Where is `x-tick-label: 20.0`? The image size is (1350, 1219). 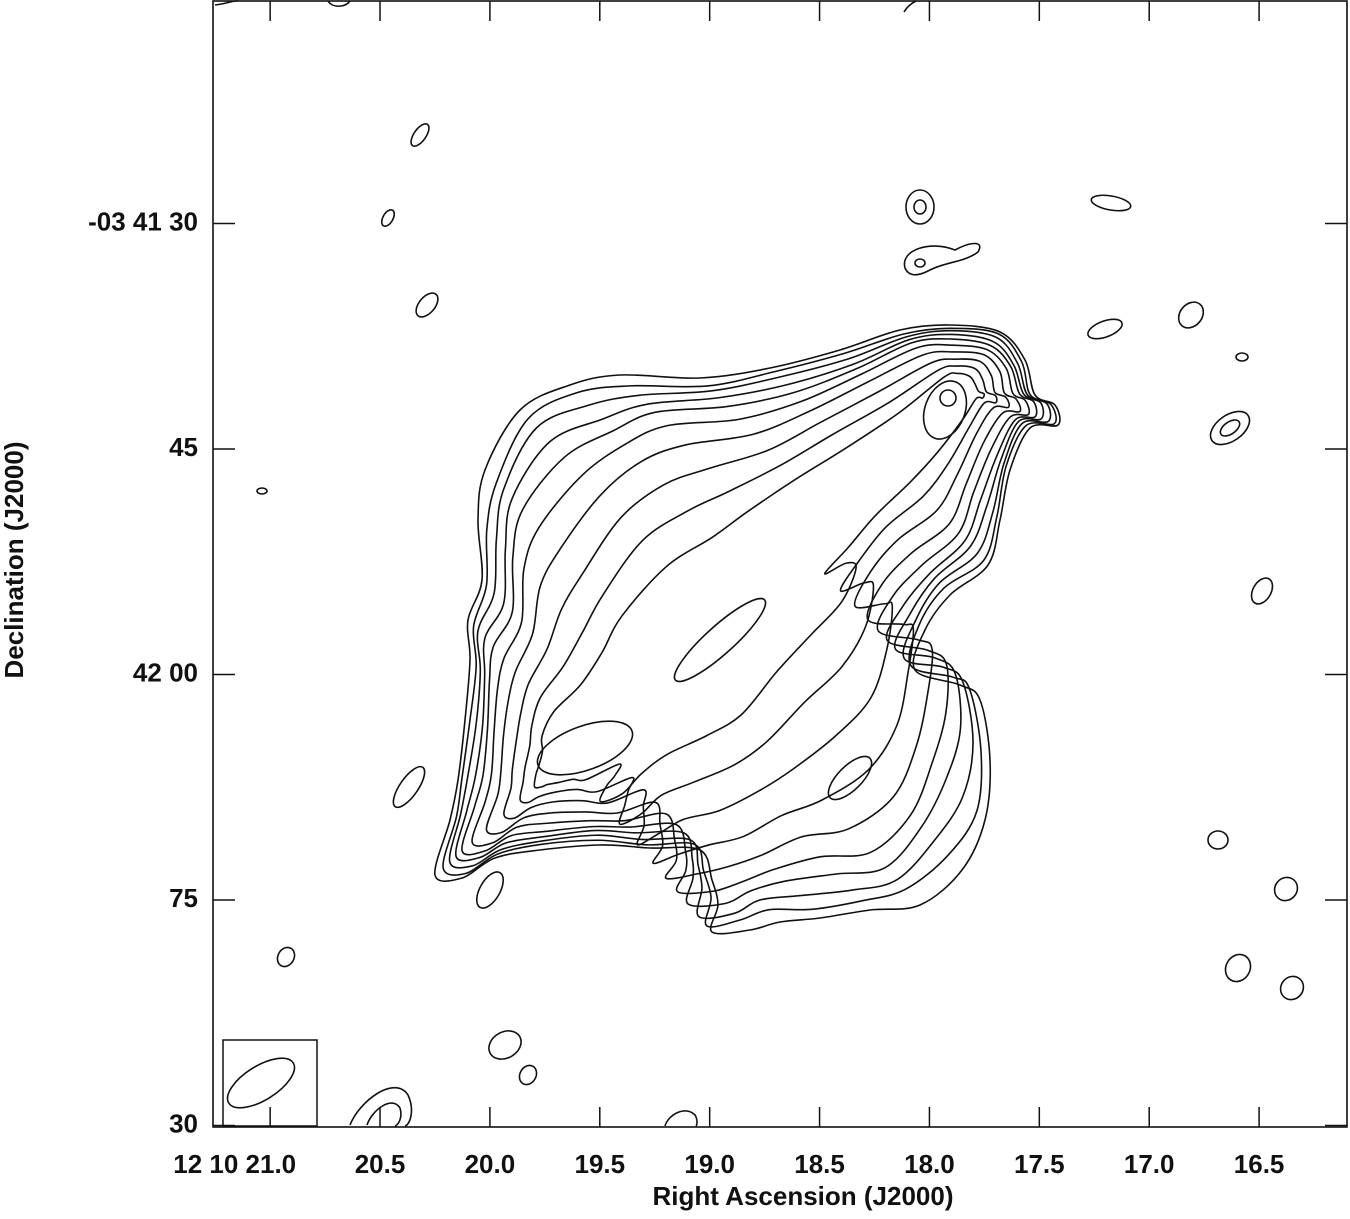
x-tick-label: 20.0 is located at coordinates (490, 1164).